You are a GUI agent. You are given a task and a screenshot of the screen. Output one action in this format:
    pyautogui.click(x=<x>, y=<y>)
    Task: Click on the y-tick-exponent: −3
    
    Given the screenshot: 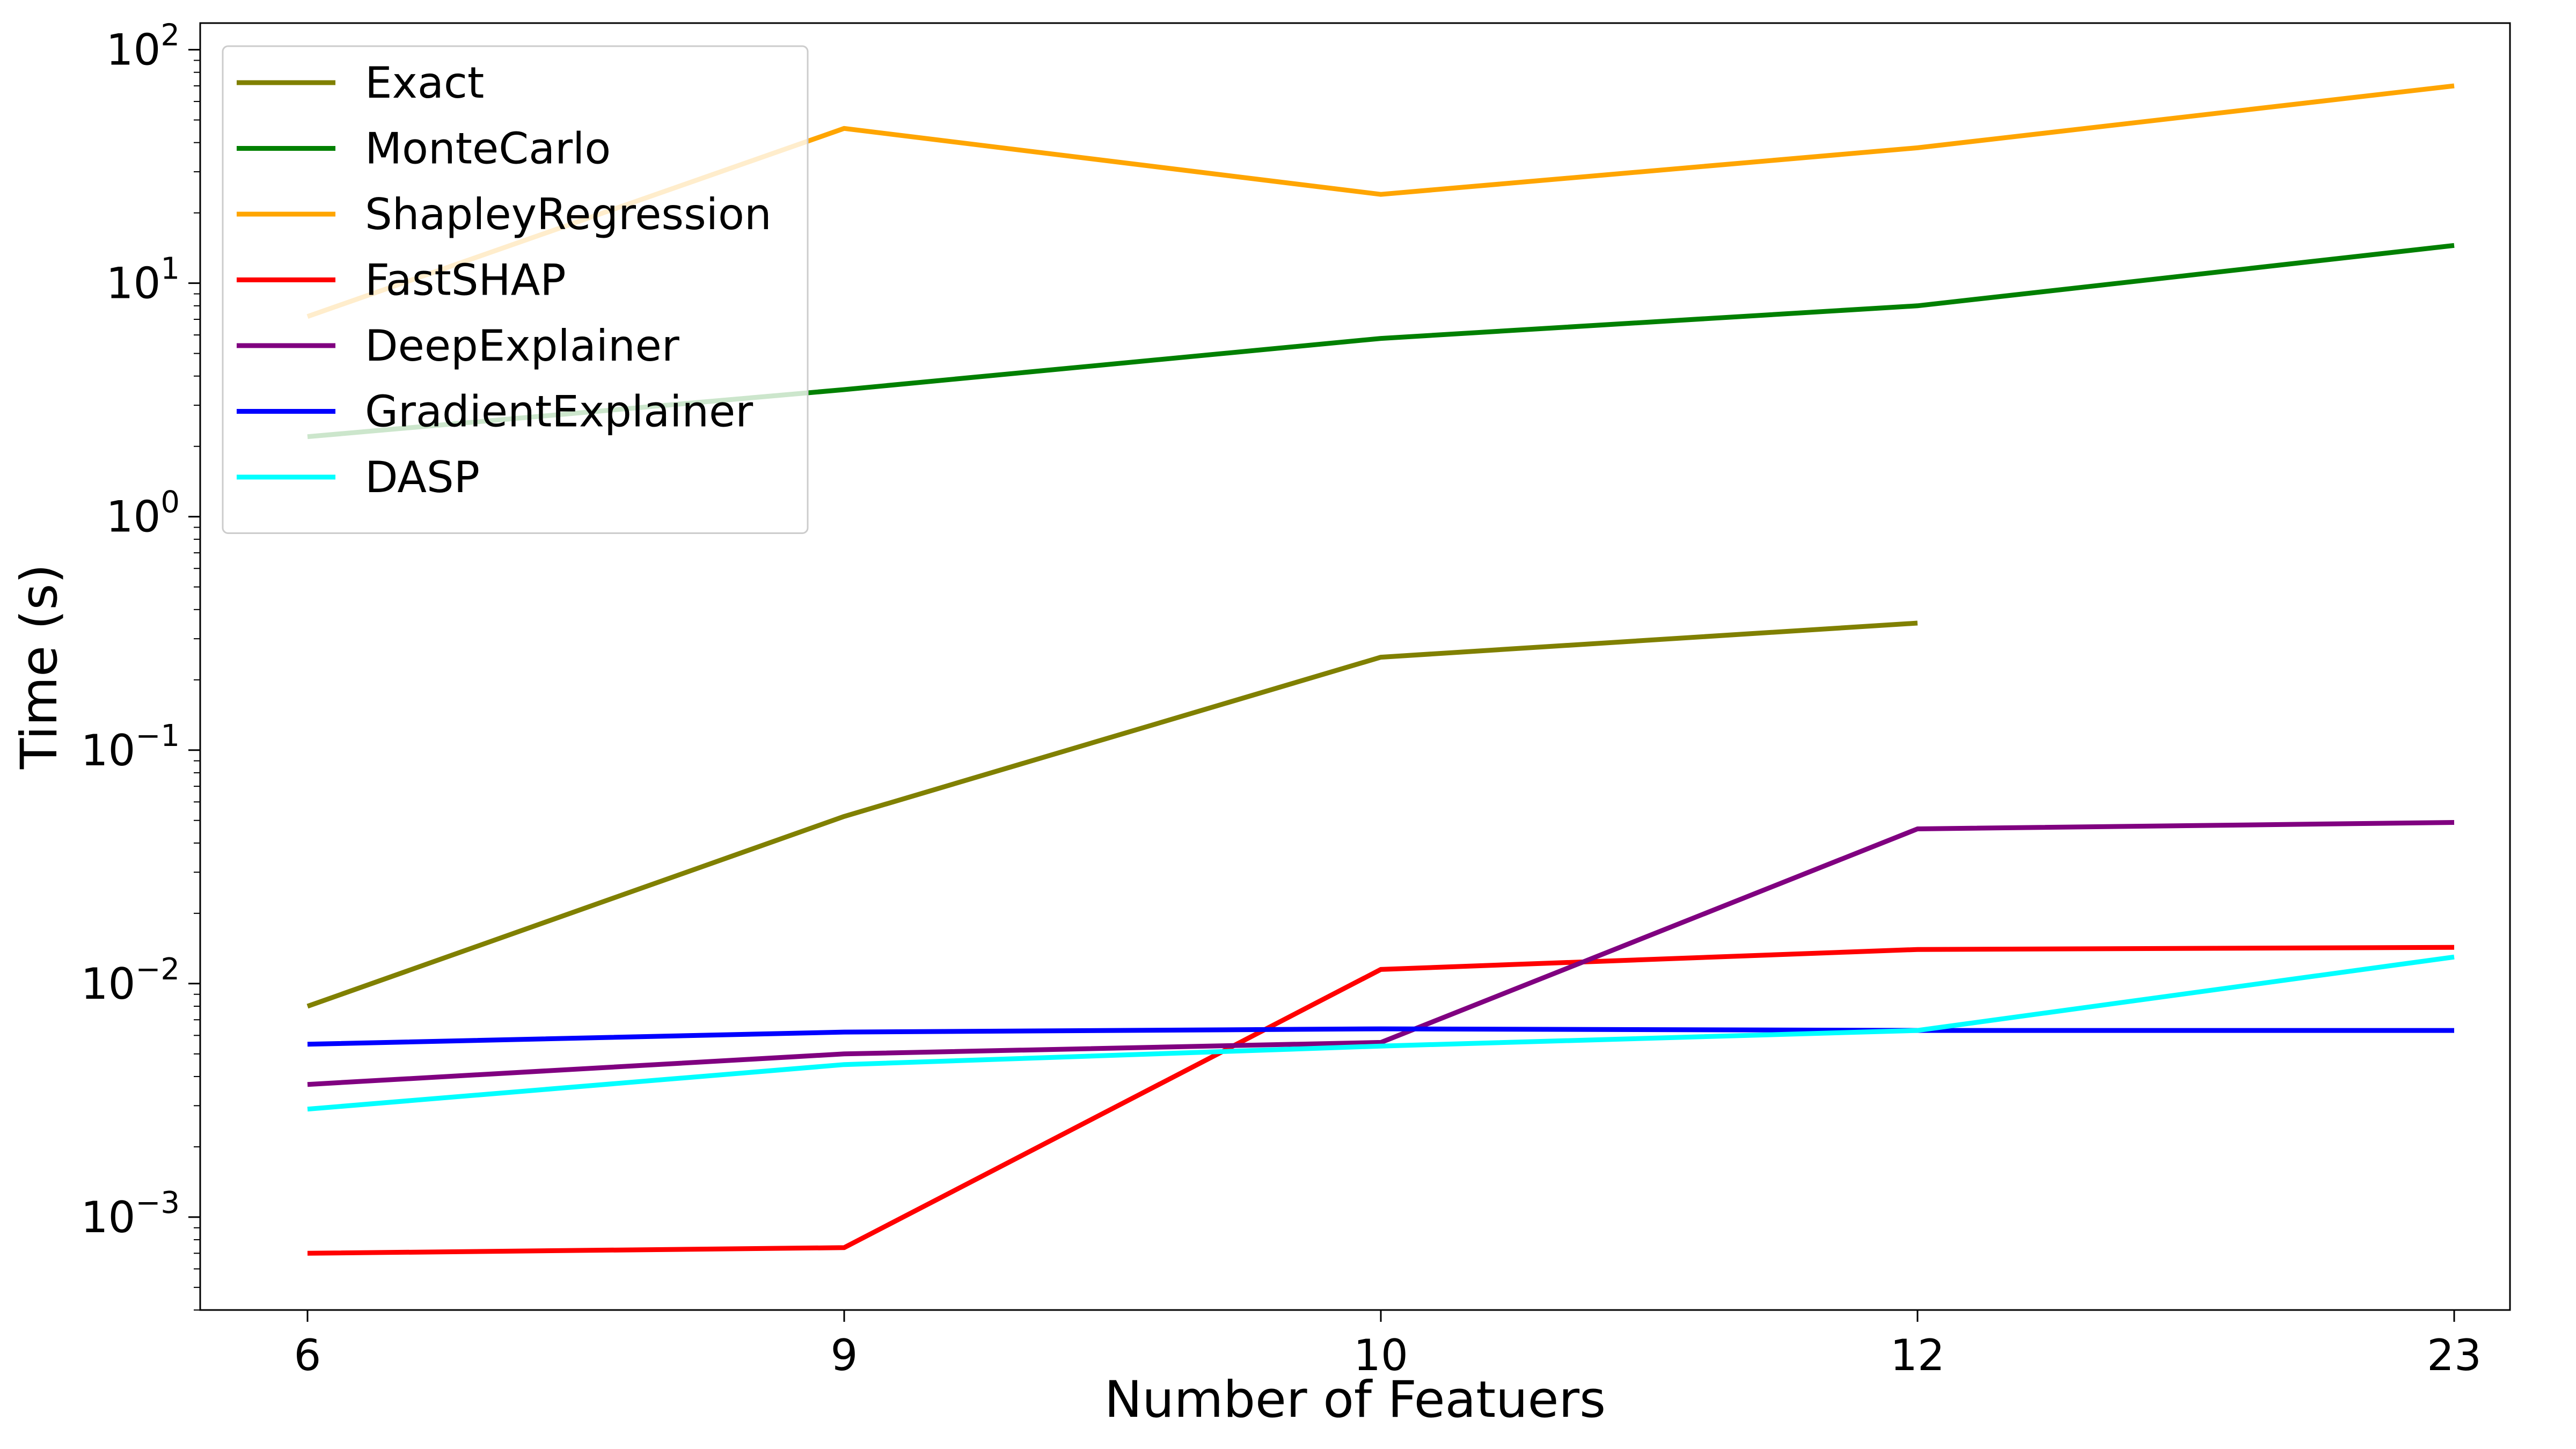 What is the action you would take?
    pyautogui.click(x=157, y=1202)
    